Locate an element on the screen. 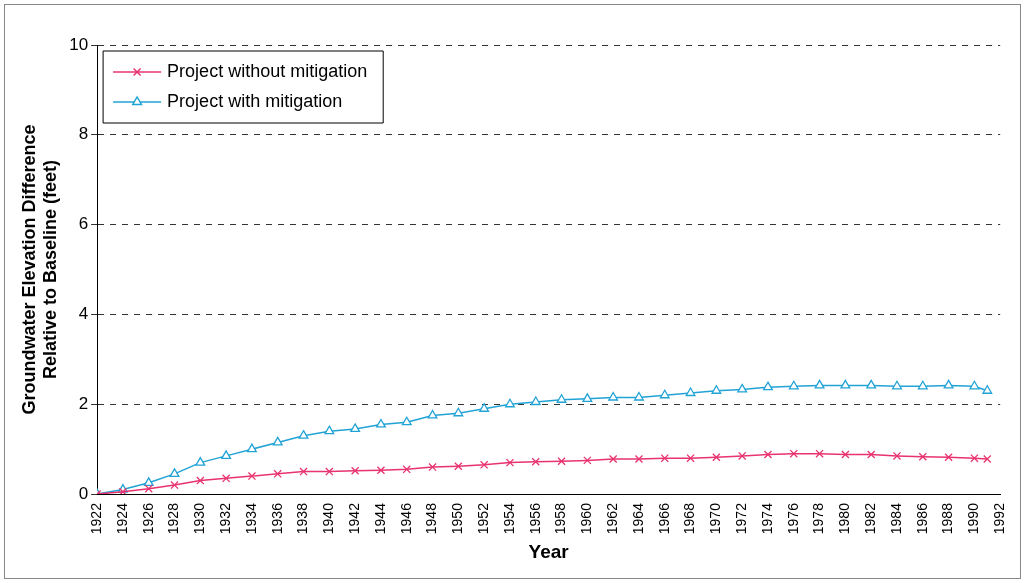  x-tick-label: 1960 is located at coordinates (586, 518).